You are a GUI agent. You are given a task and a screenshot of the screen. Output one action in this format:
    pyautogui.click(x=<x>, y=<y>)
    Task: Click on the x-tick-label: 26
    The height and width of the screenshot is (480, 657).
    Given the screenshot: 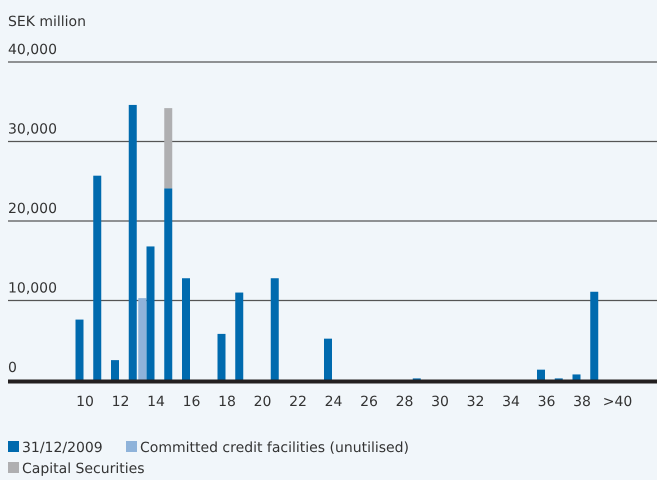 What is the action you would take?
    pyautogui.click(x=369, y=402)
    